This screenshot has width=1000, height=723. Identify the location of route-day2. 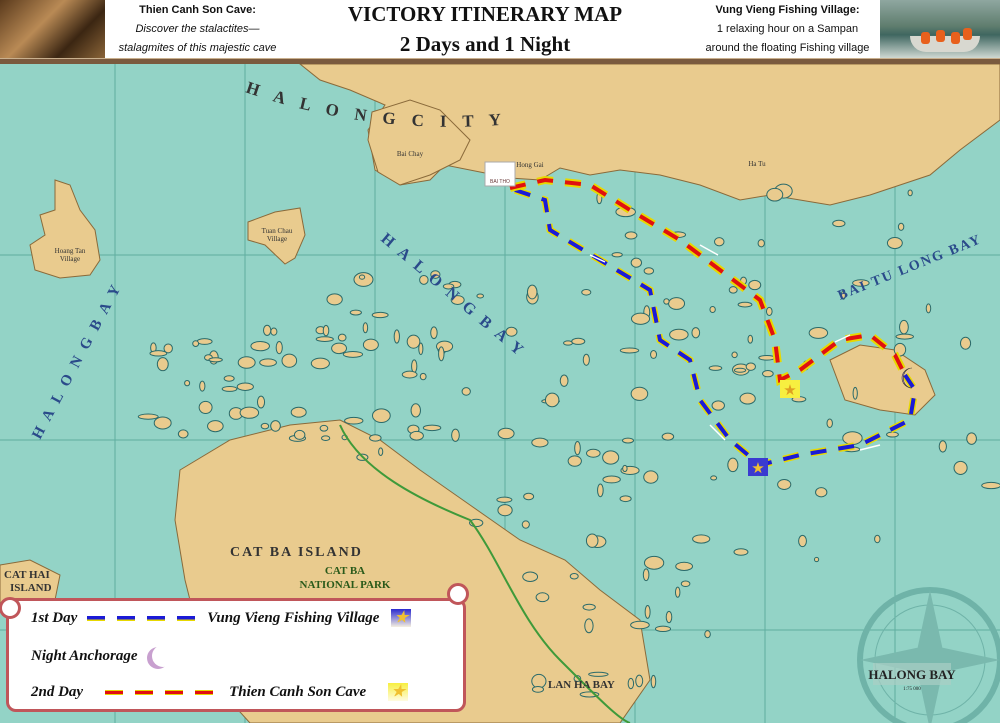
(709, 281).